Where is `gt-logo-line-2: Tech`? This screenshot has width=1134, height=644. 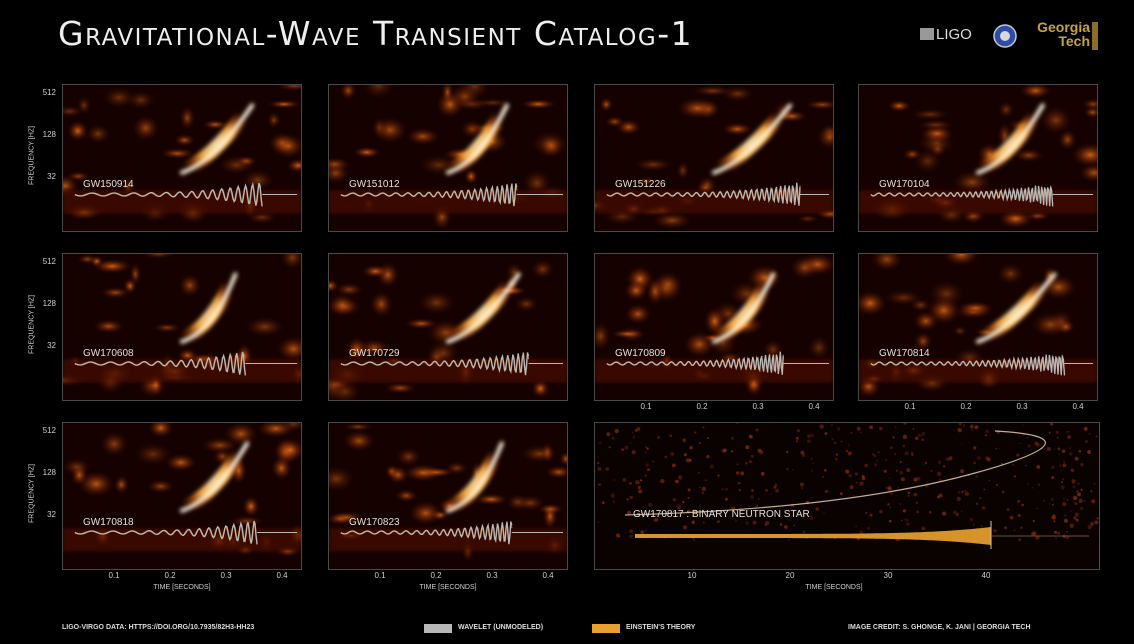 gt-logo-line-2: Tech is located at coordinates (1074, 41).